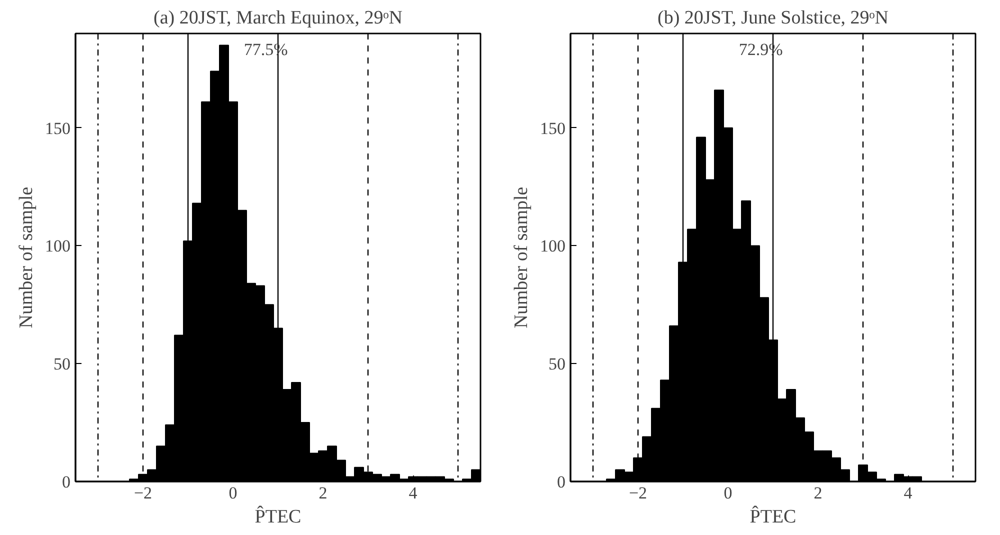 The image size is (1000, 535). I want to click on chart-title: (a) 20JST, March Equinox, 29ᵒN, so click(278, 18).